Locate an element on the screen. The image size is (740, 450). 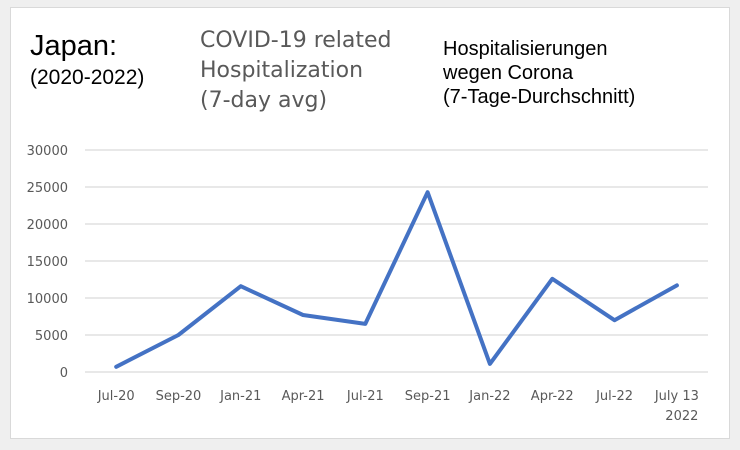
x-tick-label: 2022 is located at coordinates (681, 416).